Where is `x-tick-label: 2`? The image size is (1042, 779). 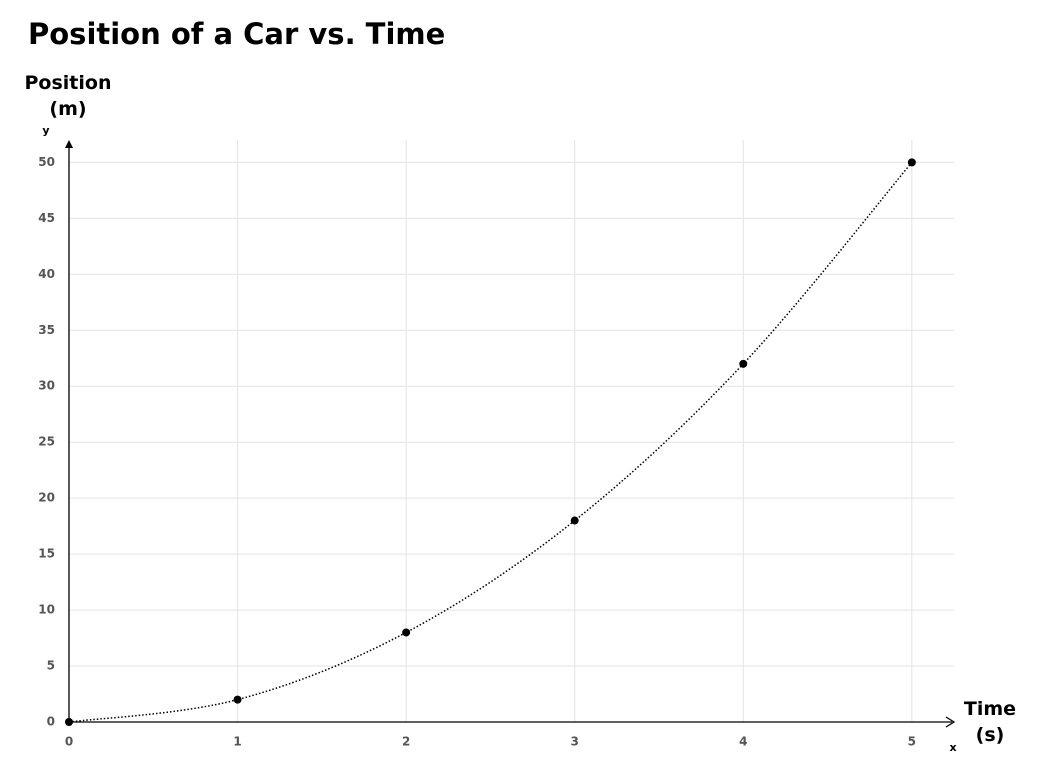 x-tick-label: 2 is located at coordinates (406, 742).